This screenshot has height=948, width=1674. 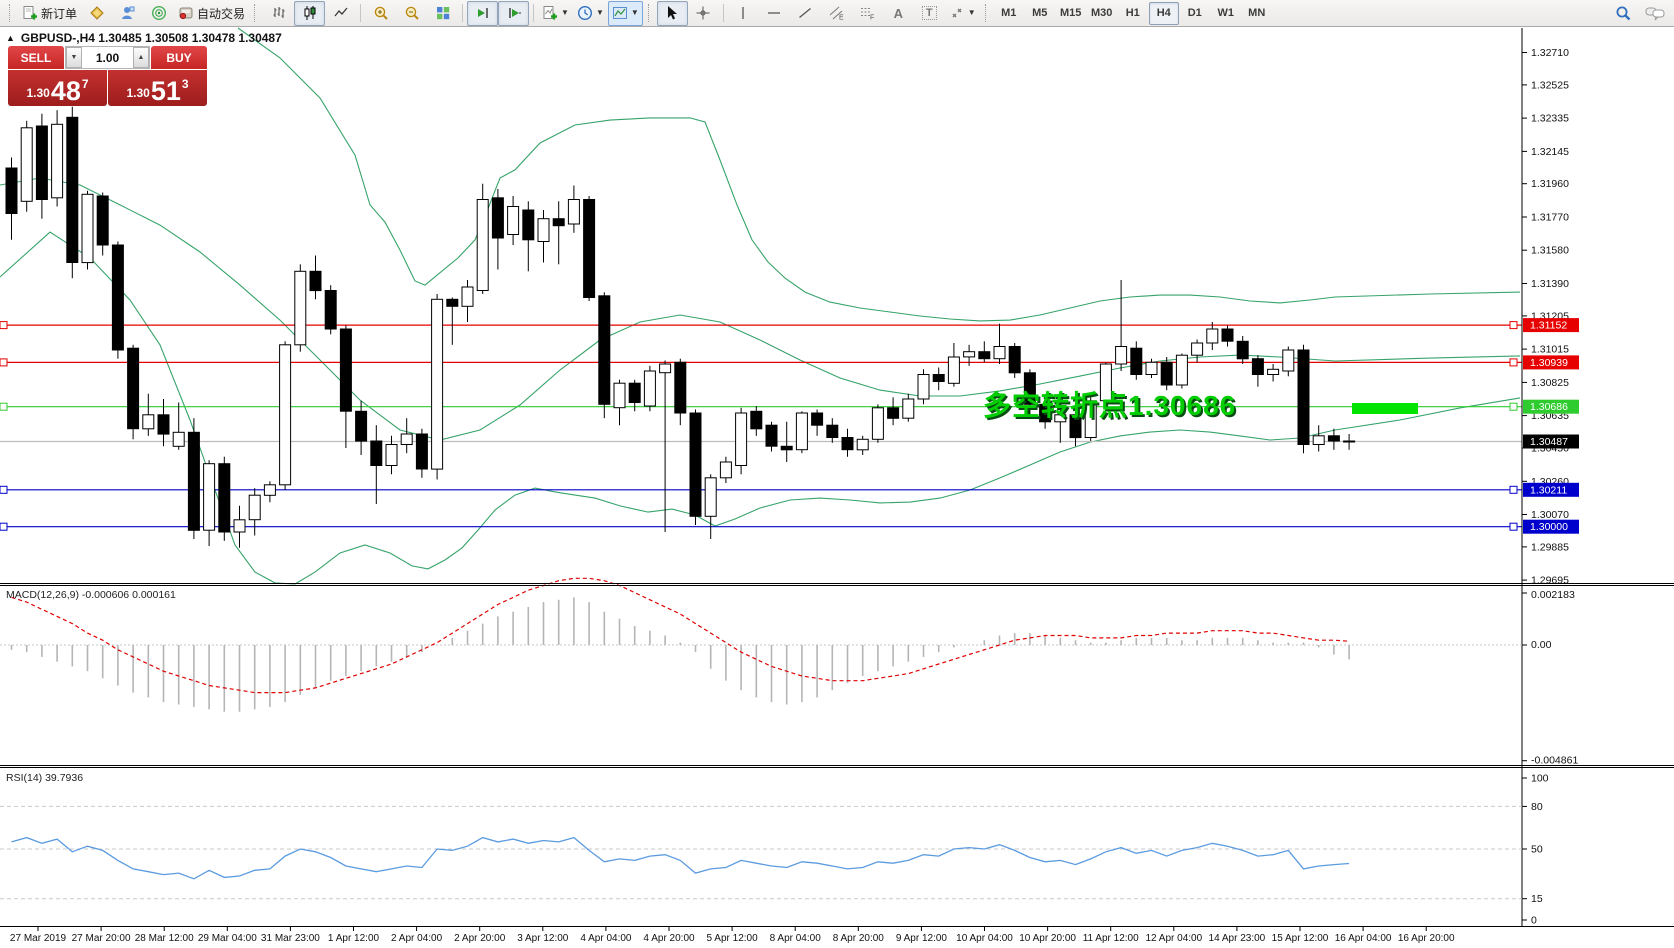 I want to click on fibonacci-icon: F, so click(x=867, y=13).